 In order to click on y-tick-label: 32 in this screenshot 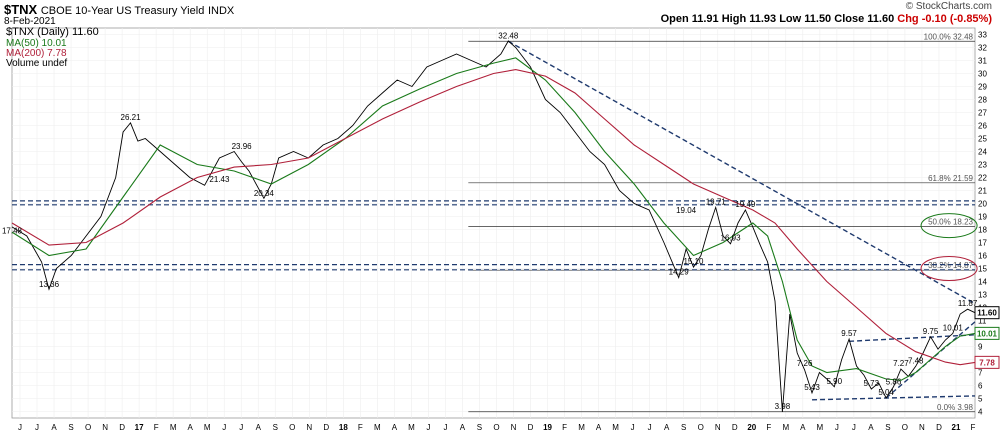, I will do `click(982, 48)`.